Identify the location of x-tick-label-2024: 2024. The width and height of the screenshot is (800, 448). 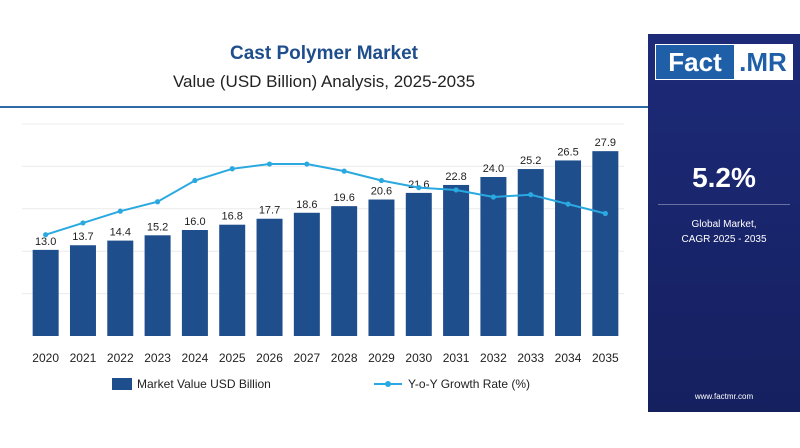
(195, 358).